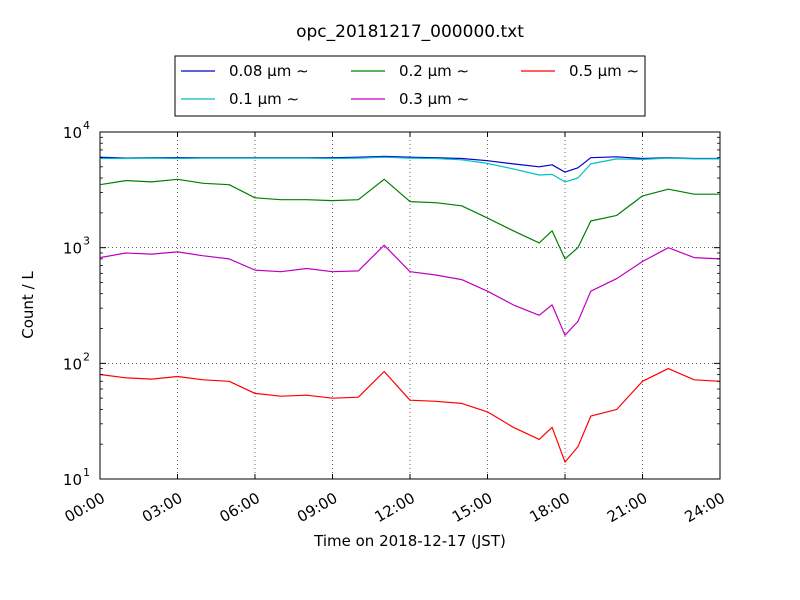  Describe the element at coordinates (240, 507) in the screenshot. I see `x-tick-label: 06:00` at that location.